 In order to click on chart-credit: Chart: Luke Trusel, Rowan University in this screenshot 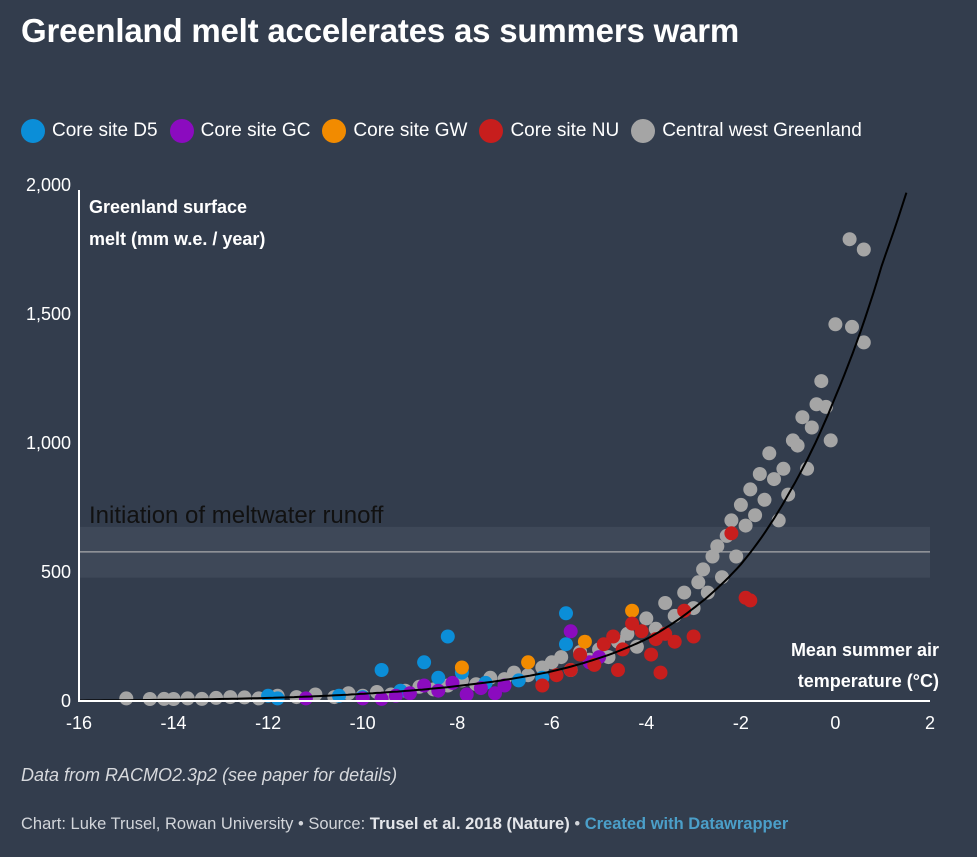, I will do `click(157, 824)`.